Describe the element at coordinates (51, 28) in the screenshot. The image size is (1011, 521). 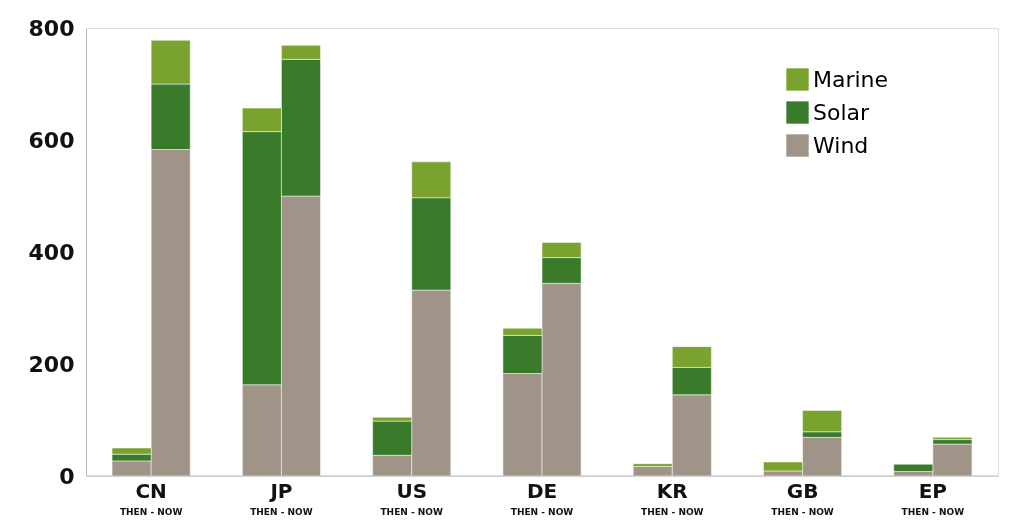
I see `y-tick-label: 800` at that location.